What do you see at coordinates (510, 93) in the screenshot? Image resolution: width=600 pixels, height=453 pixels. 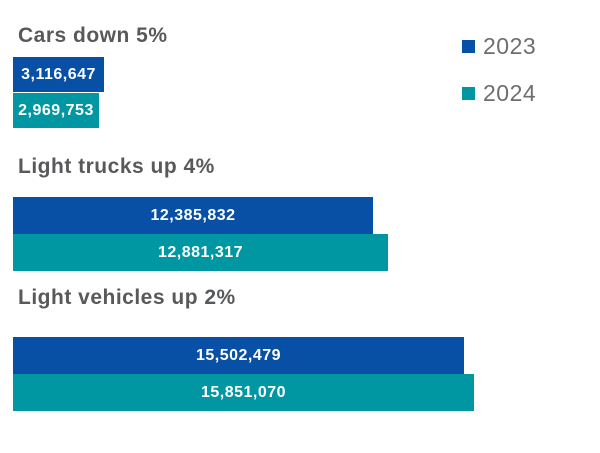 I see `legend-label-2024: 2024` at bounding box center [510, 93].